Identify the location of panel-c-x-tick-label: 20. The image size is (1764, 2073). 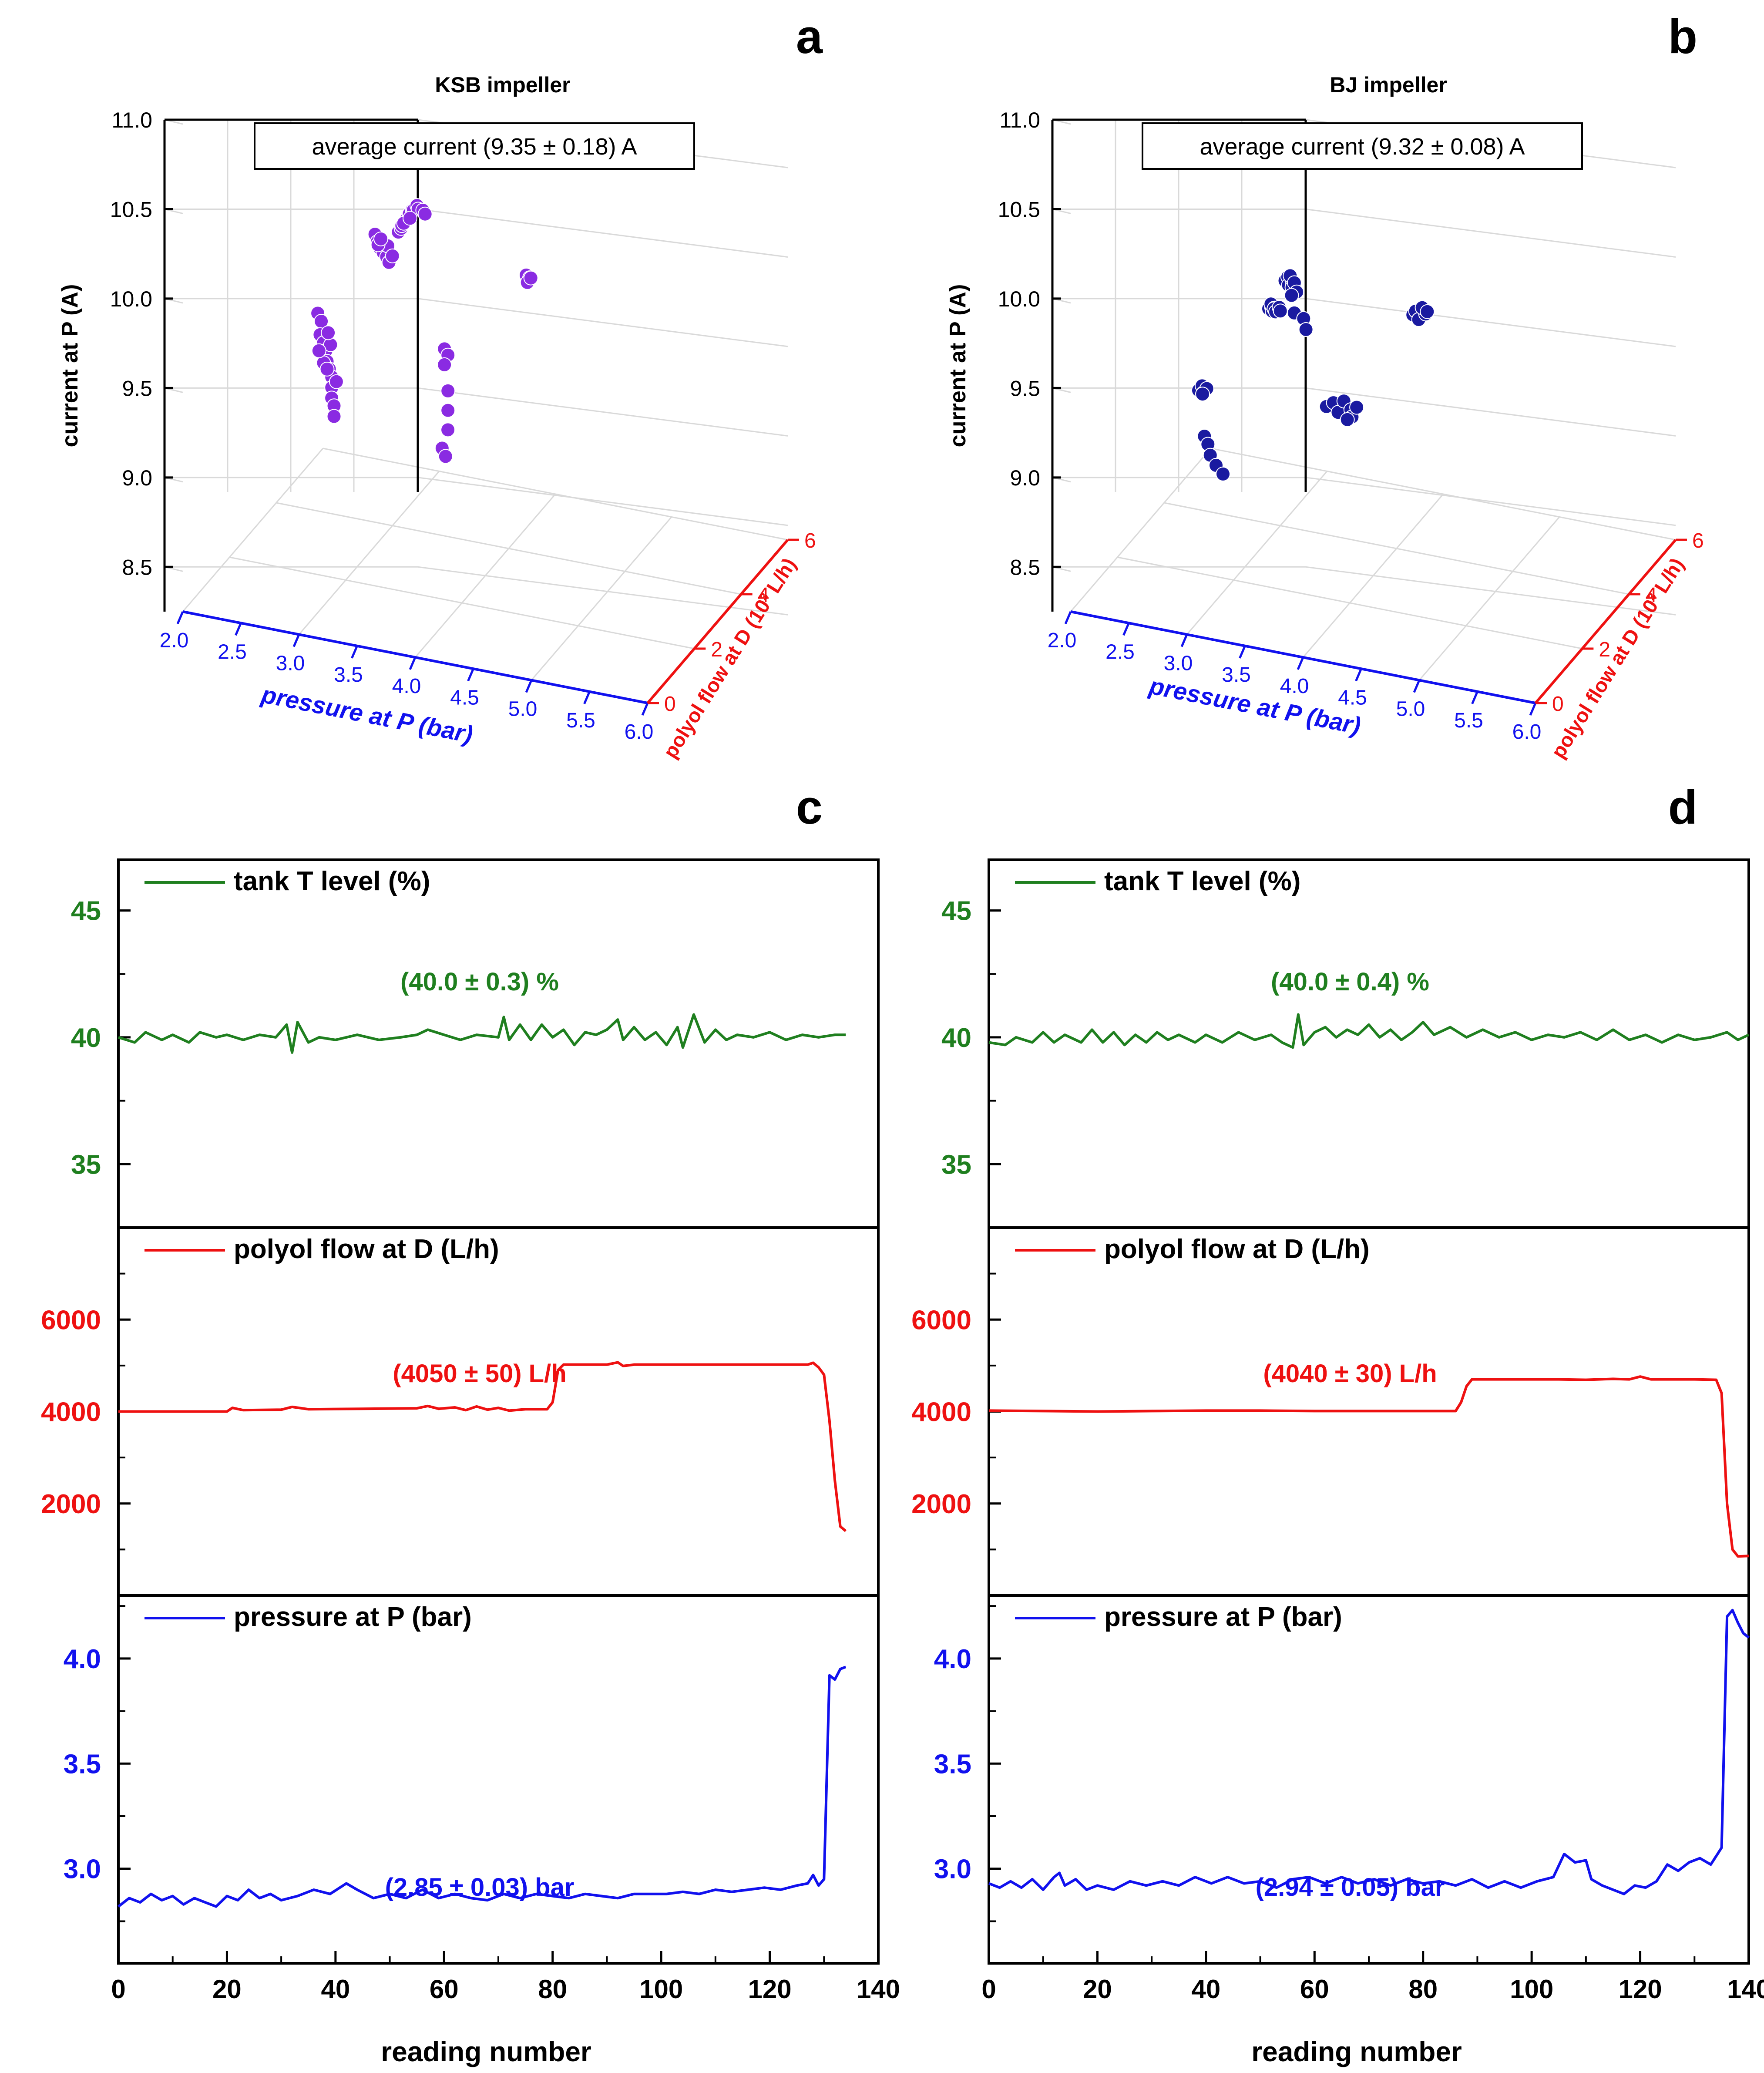
(227, 1989).